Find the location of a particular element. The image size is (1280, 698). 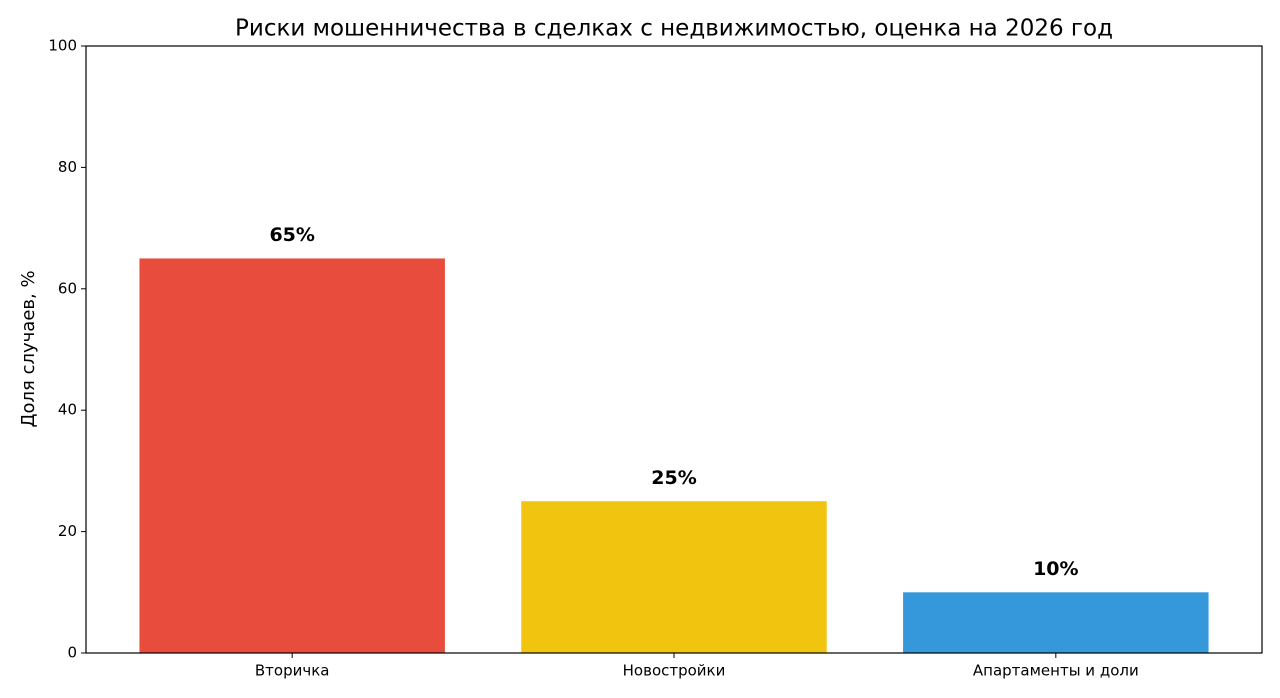

y-axis-label: Доля случаев, % is located at coordinates (28, 348).